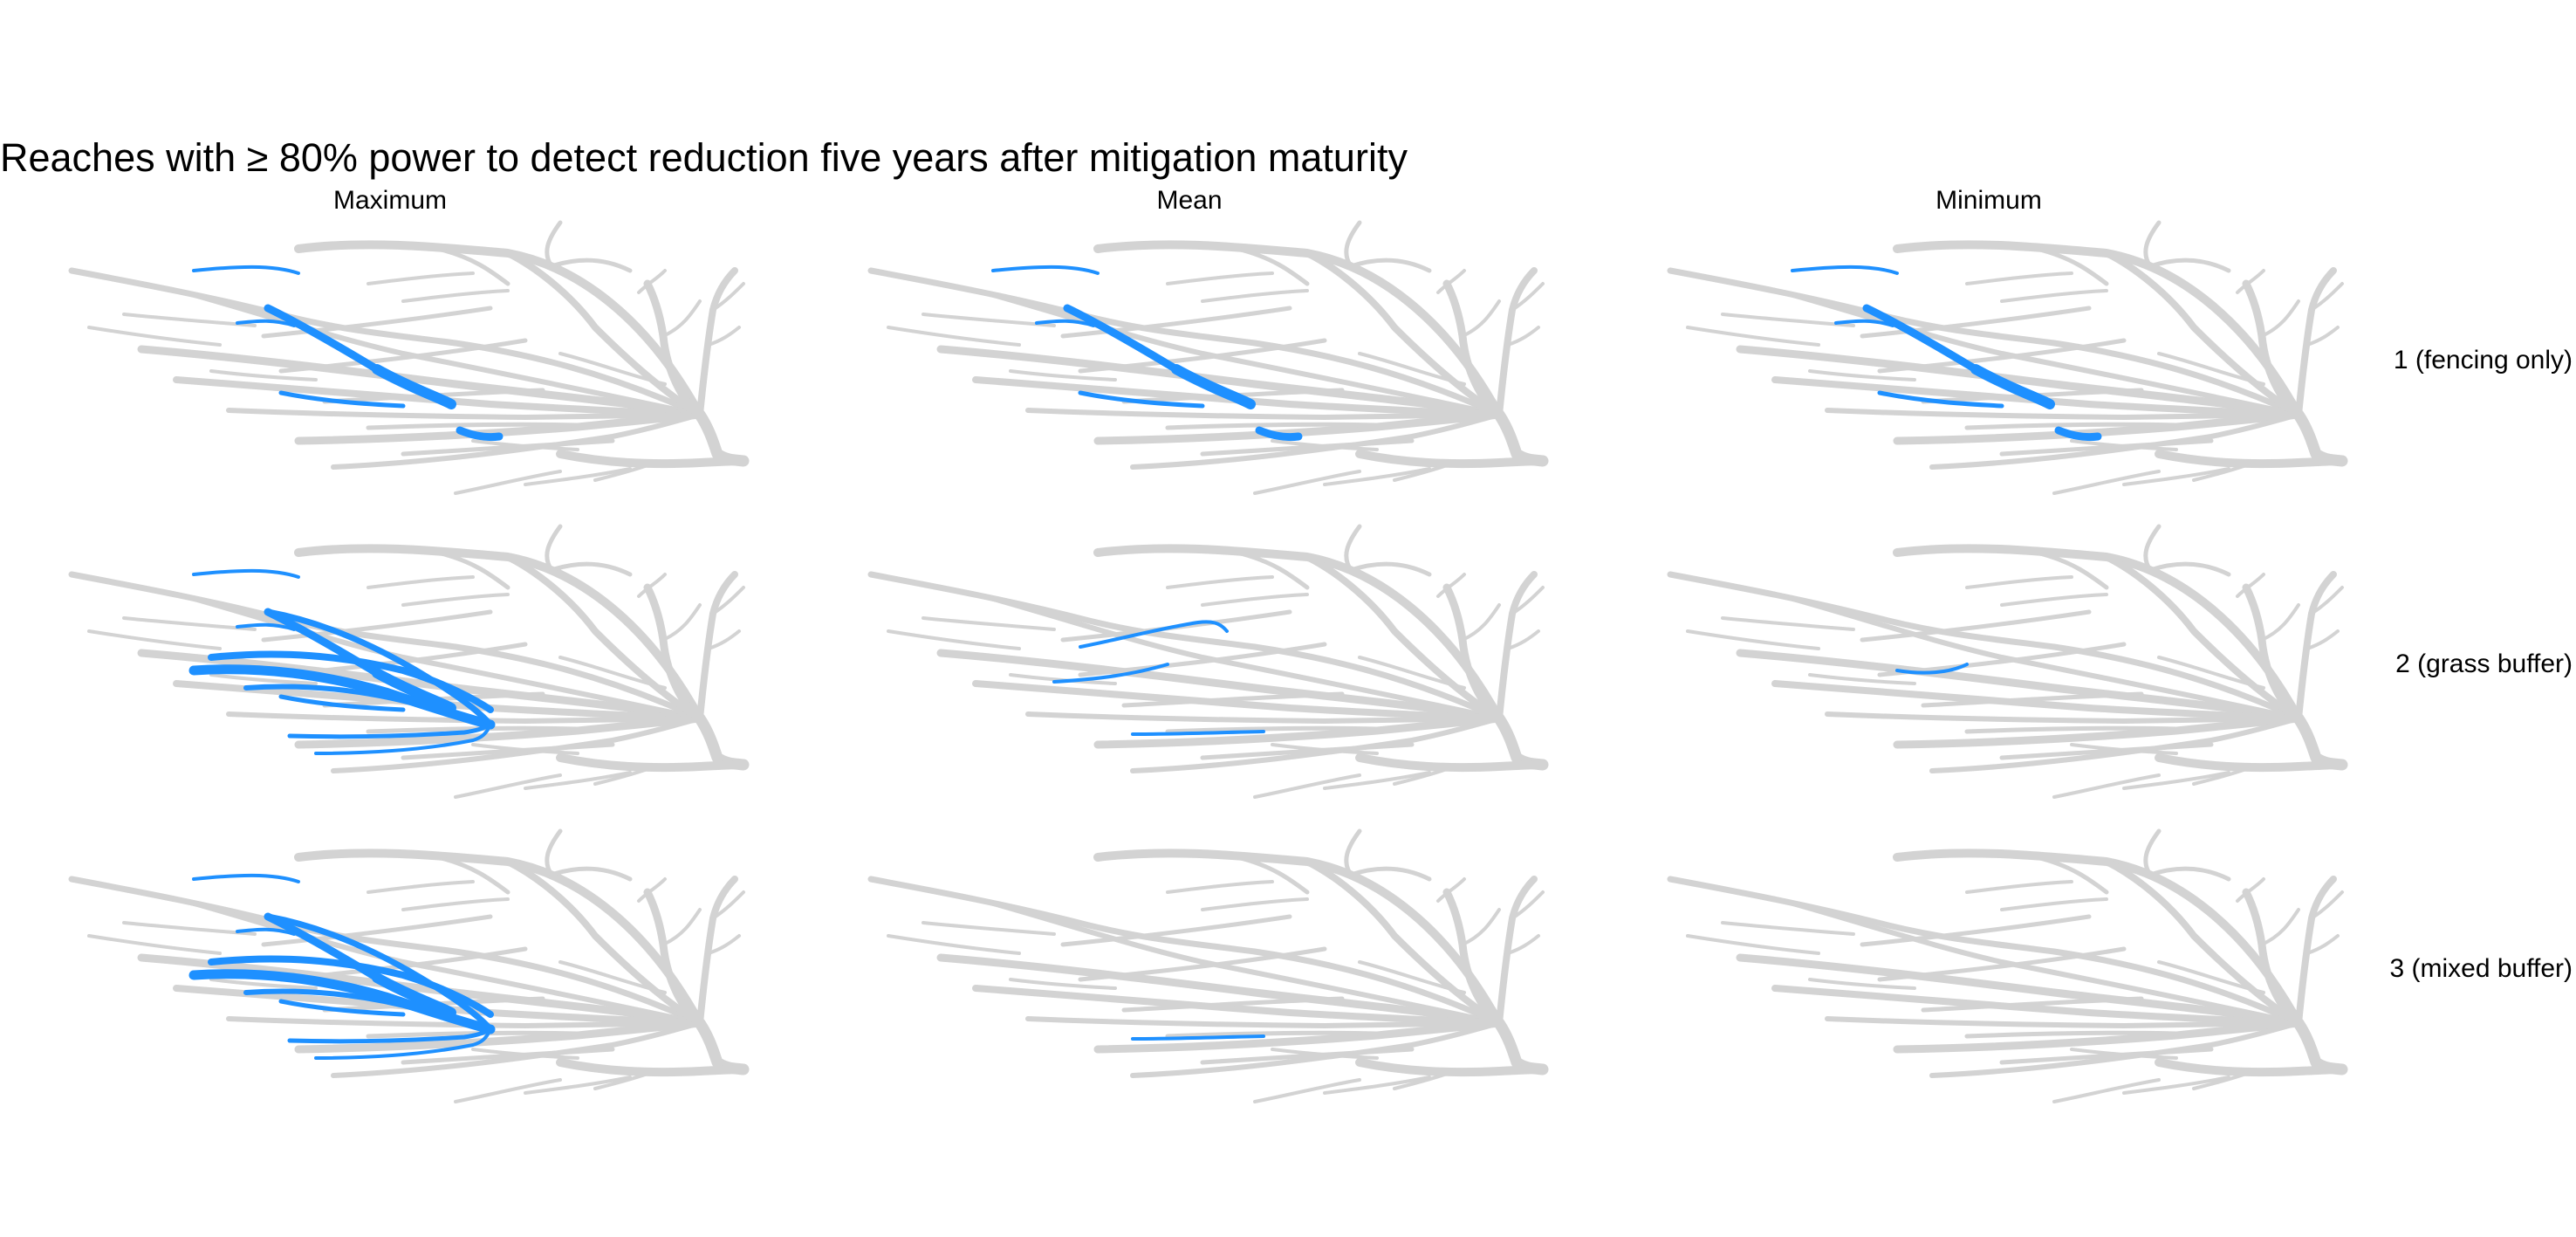  What do you see at coordinates (1189, 201) in the screenshot?
I see `column-label-mean: Mean` at bounding box center [1189, 201].